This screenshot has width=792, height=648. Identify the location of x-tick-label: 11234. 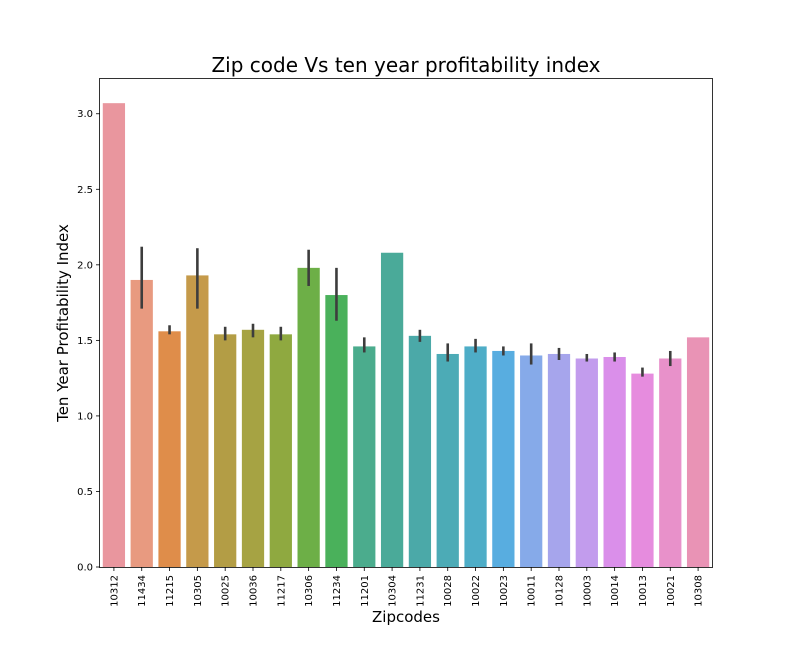
(337, 591).